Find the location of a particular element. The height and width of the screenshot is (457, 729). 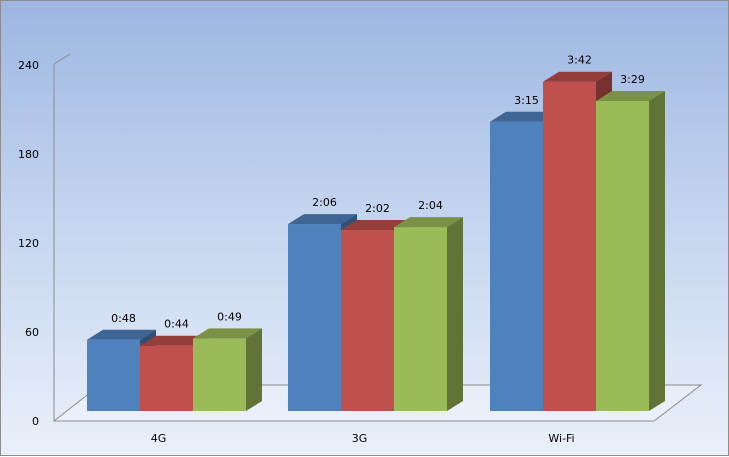

data-label: 2:02 is located at coordinates (377, 208).